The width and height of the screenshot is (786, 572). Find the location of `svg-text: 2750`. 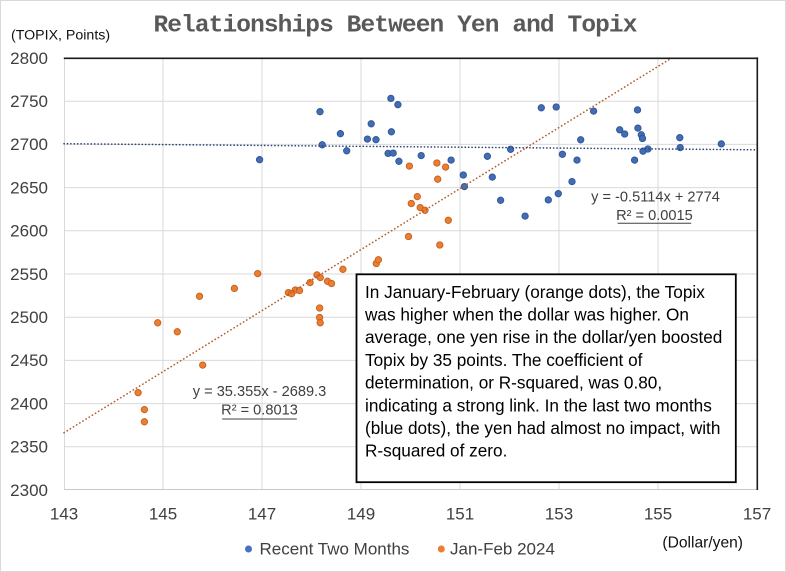

svg-text: 2750 is located at coordinates (29, 101).